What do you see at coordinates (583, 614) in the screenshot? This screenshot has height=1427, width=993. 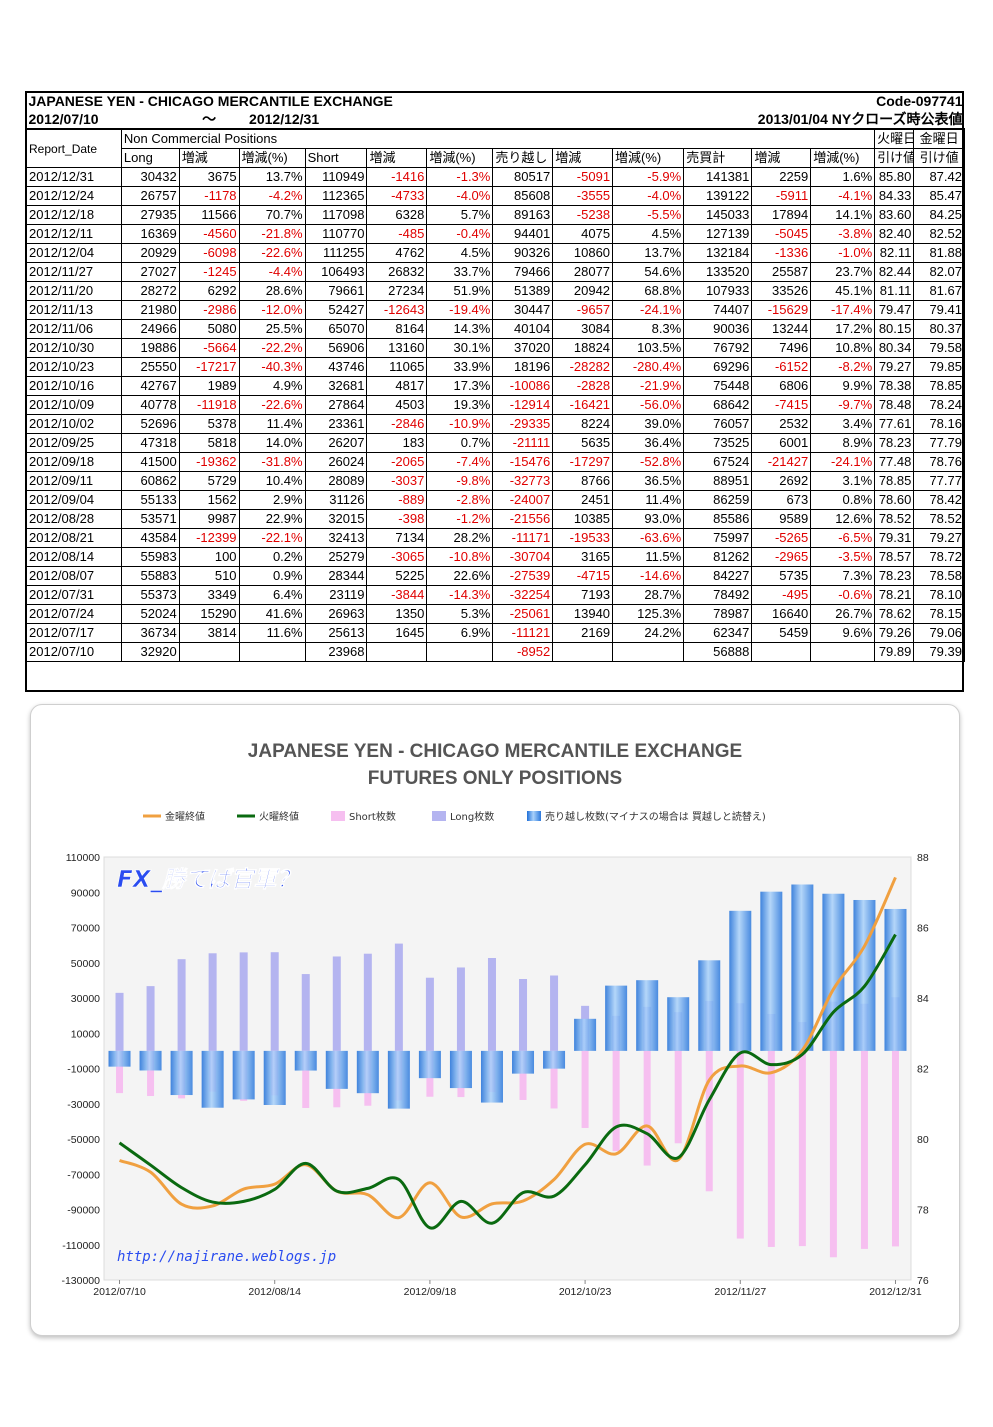 I see `table-cell: 13940` at bounding box center [583, 614].